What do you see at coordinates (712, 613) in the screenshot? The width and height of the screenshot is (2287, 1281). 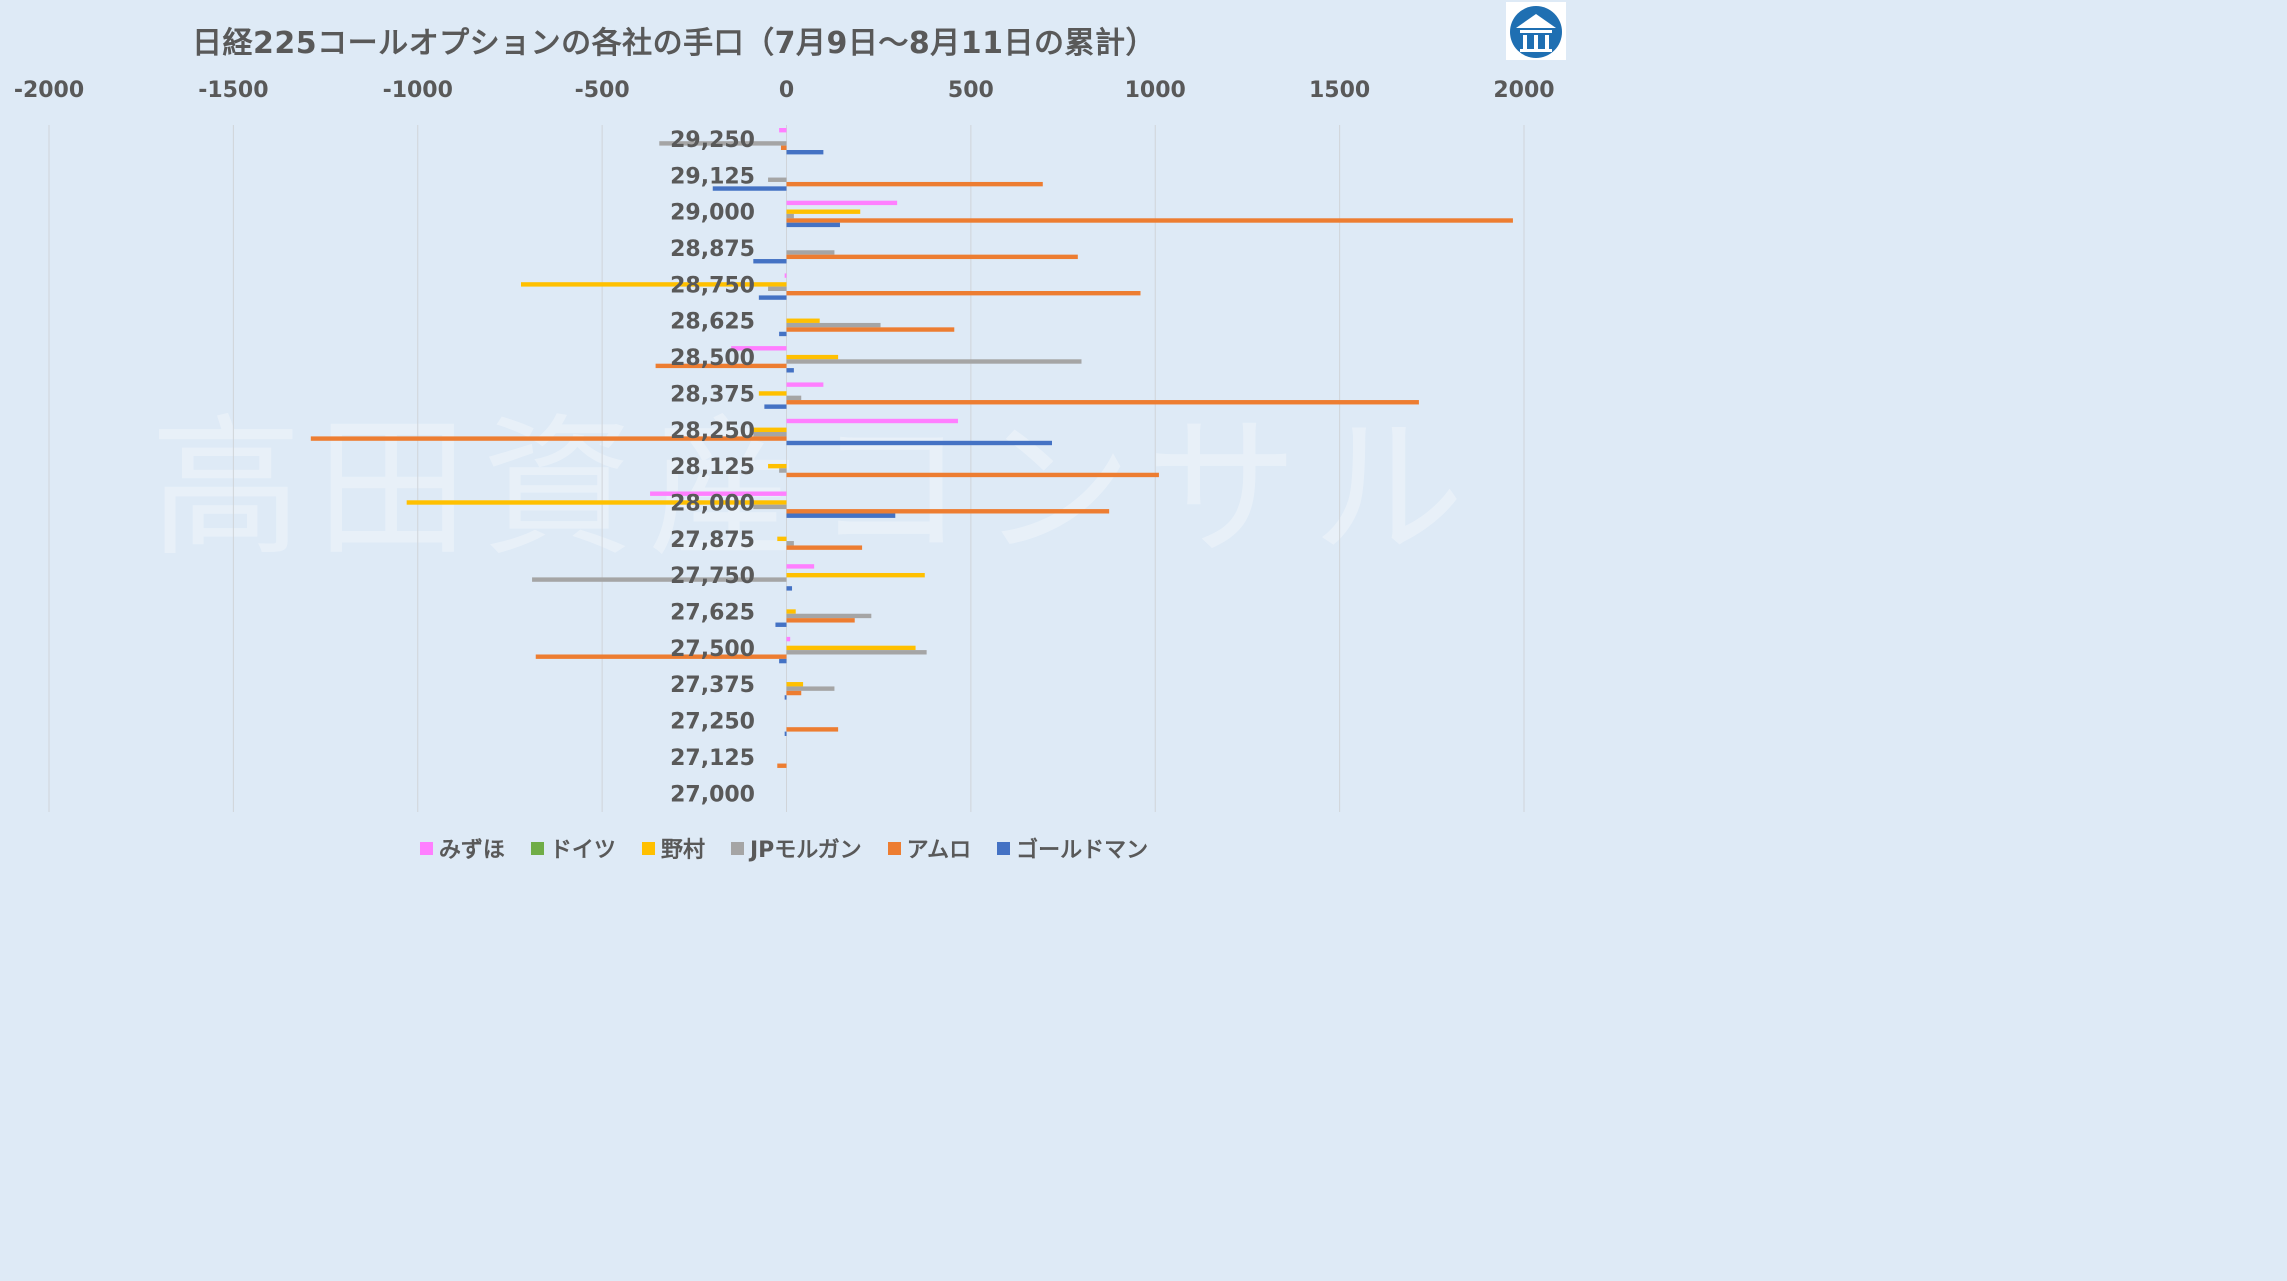 I see `category-label: 27,625` at bounding box center [712, 613].